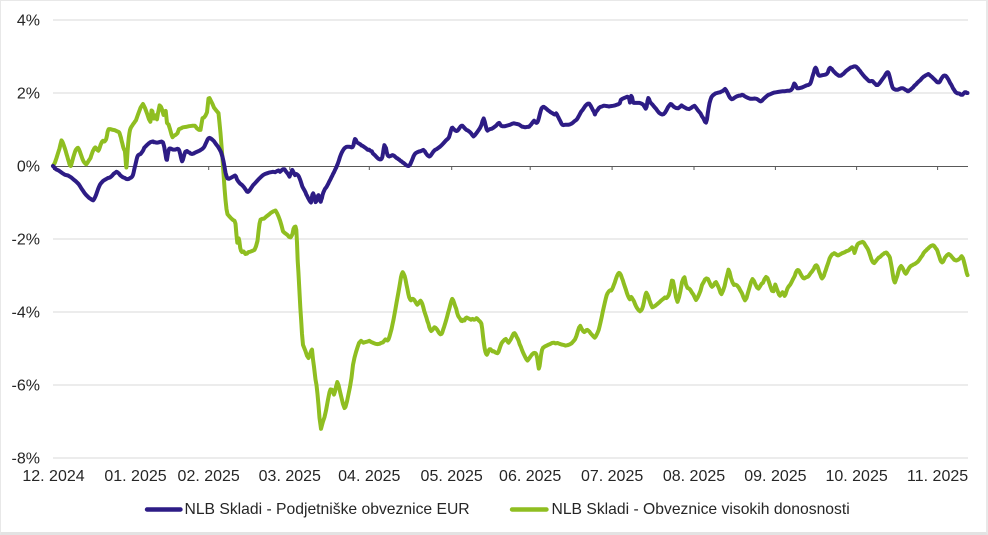 This screenshot has height=535, width=988. Describe the element at coordinates (694, 476) in the screenshot. I see `svg-text: 08. 2025` at that location.